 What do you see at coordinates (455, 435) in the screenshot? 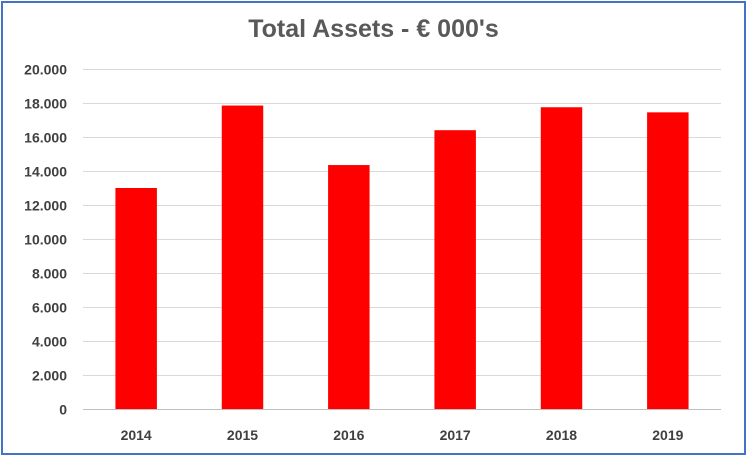
I see `x-tick-label: 2017` at bounding box center [455, 435].